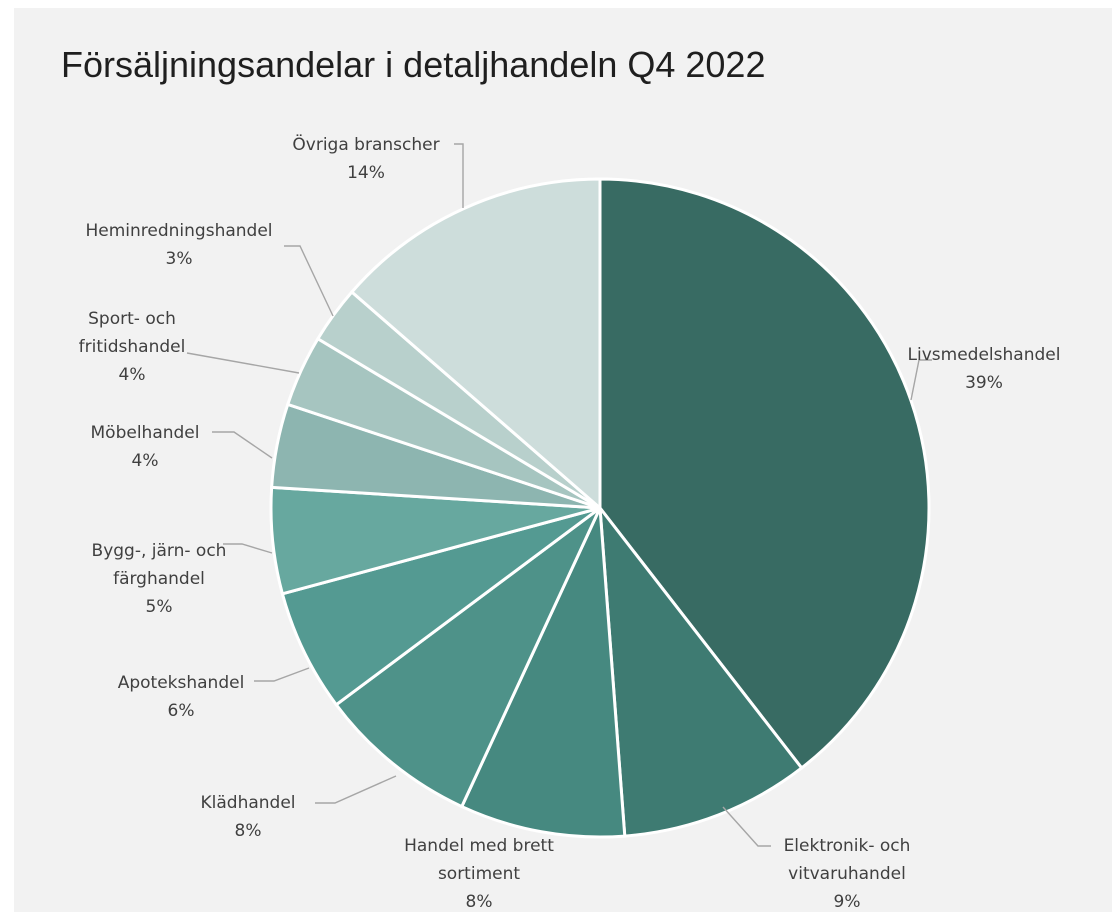 The image size is (1112, 912). What do you see at coordinates (847, 902) in the screenshot?
I see `slice-percent-label: 9%` at bounding box center [847, 902].